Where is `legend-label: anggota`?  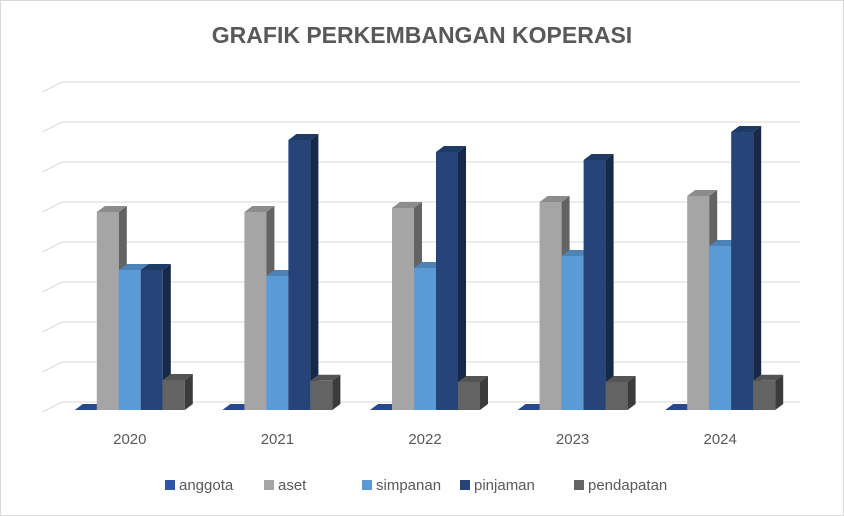 legend-label: anggota is located at coordinates (206, 485).